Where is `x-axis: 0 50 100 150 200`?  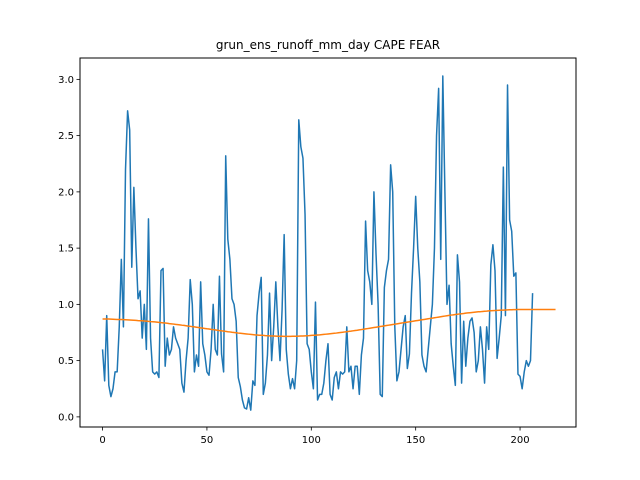 x-axis: 0 50 100 150 200 is located at coordinates (314, 436).